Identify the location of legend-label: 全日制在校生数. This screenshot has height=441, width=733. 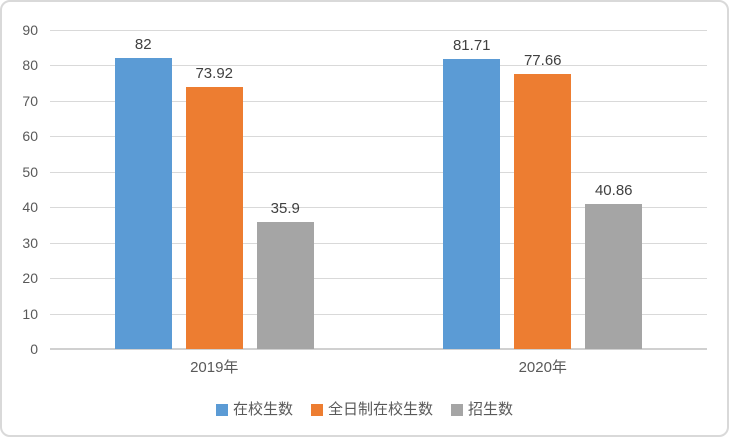
(380, 409).